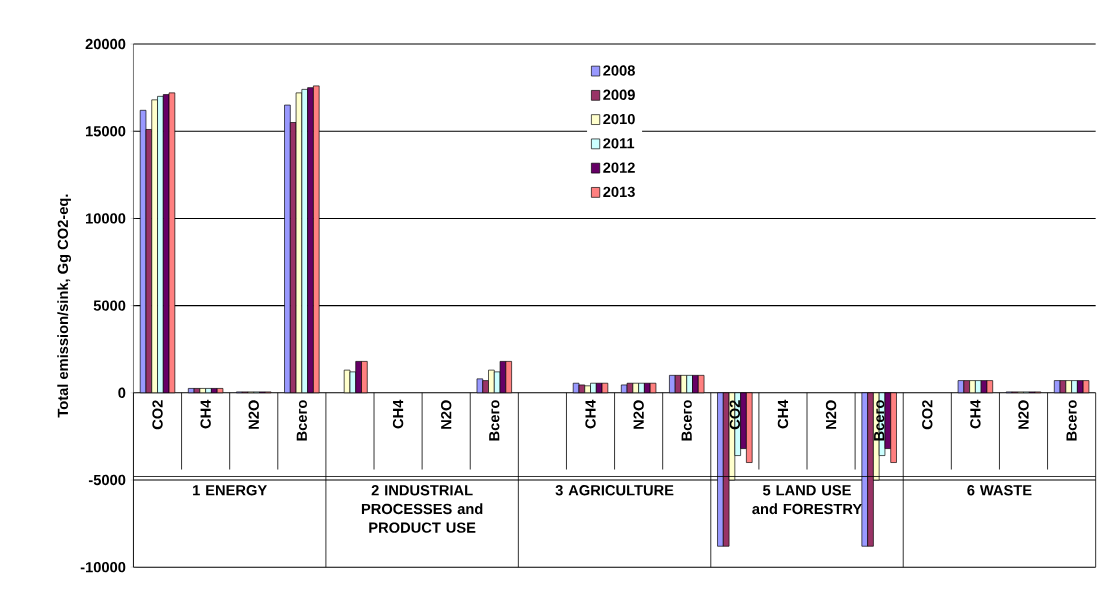 The height and width of the screenshot is (597, 1097). What do you see at coordinates (64, 306) in the screenshot?
I see `y-axis-title: Total emission/sink, Gg CO2-eq.` at bounding box center [64, 306].